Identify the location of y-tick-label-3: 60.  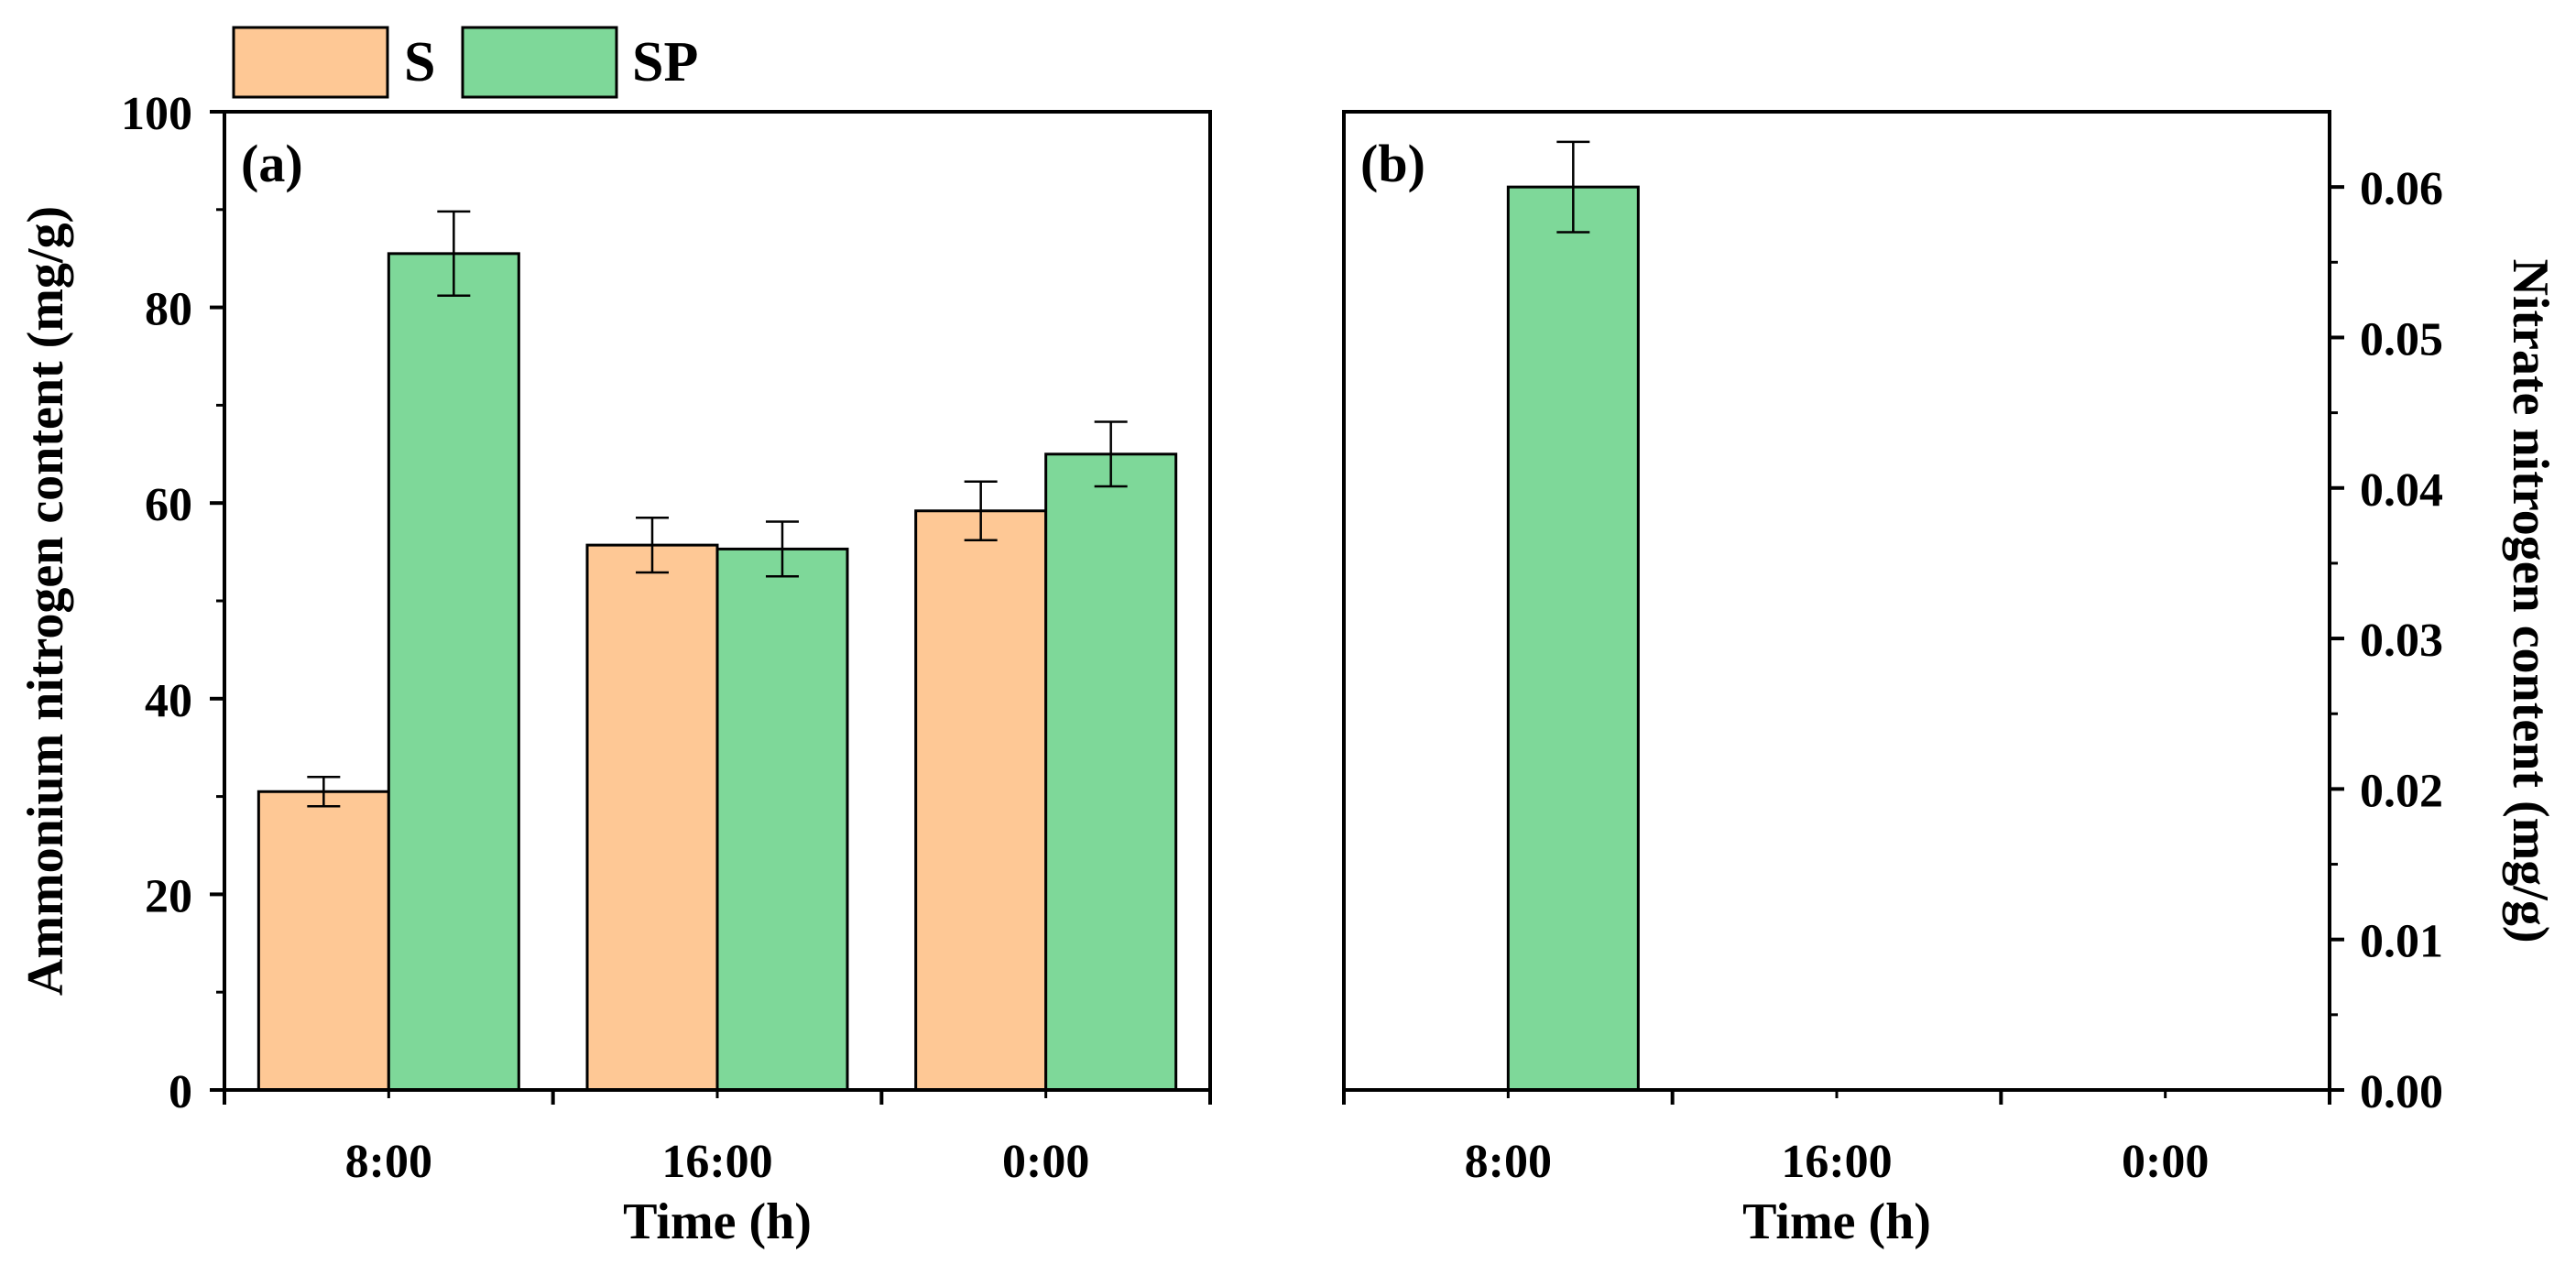
(169, 505).